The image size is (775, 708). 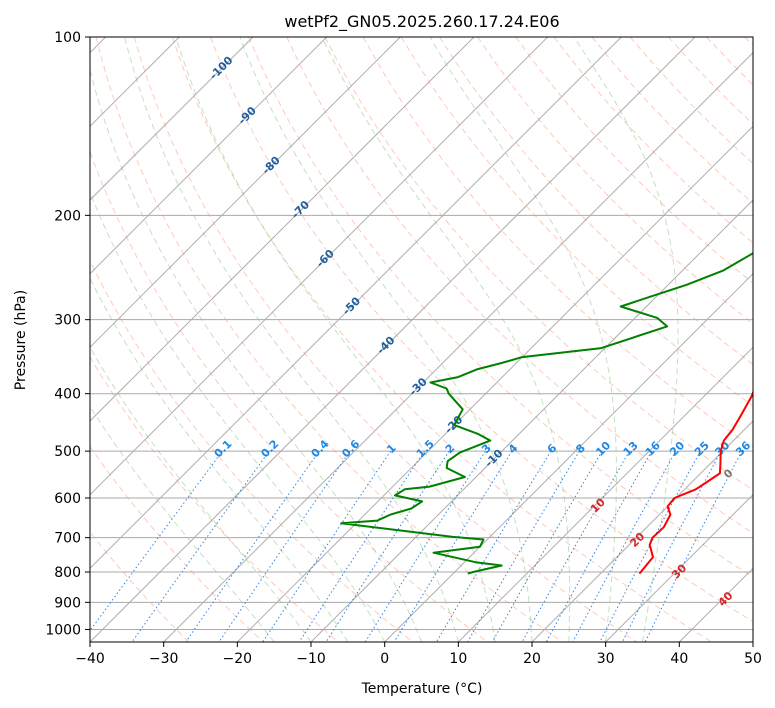 I want to click on x-tick-label: 20, so click(x=532, y=659).